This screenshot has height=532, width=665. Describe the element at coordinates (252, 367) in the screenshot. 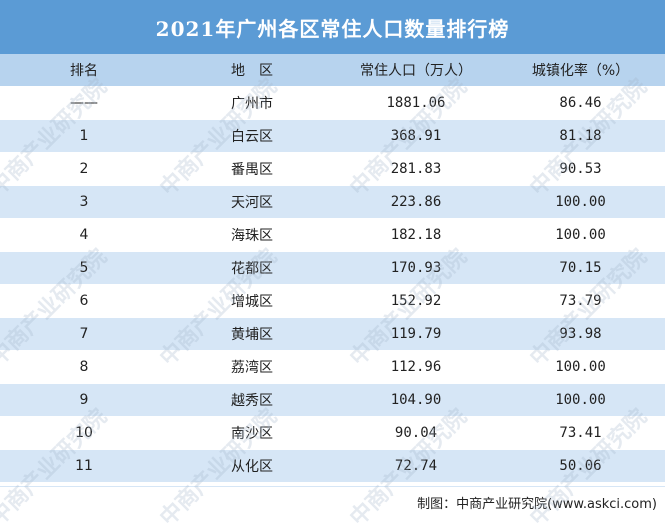

I see `area-cell: 荔湾区` at that location.